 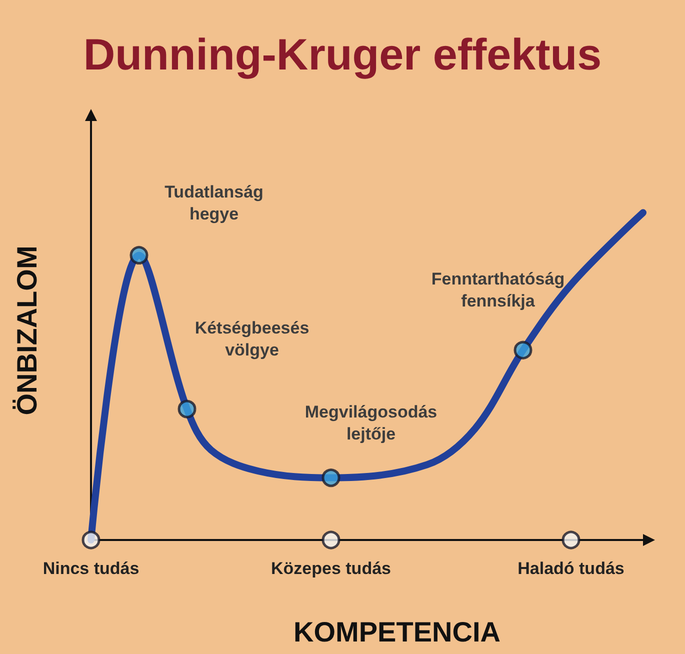 What do you see at coordinates (214, 203) in the screenshot?
I see `annotation: Tudatlanság hegye` at bounding box center [214, 203].